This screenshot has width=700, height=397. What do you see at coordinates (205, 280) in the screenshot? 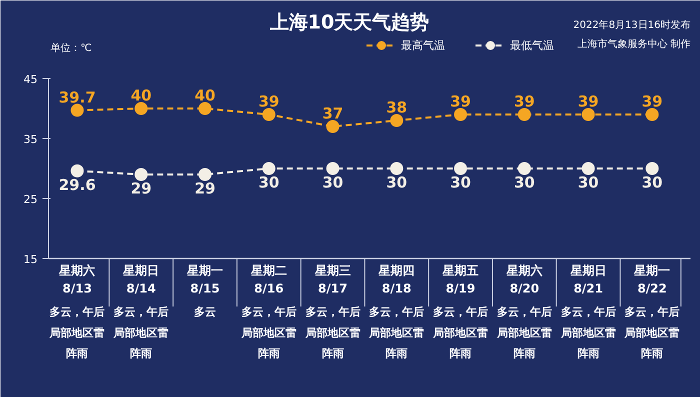
I see `x-tick-label: 星期一 8/15` at bounding box center [205, 280].